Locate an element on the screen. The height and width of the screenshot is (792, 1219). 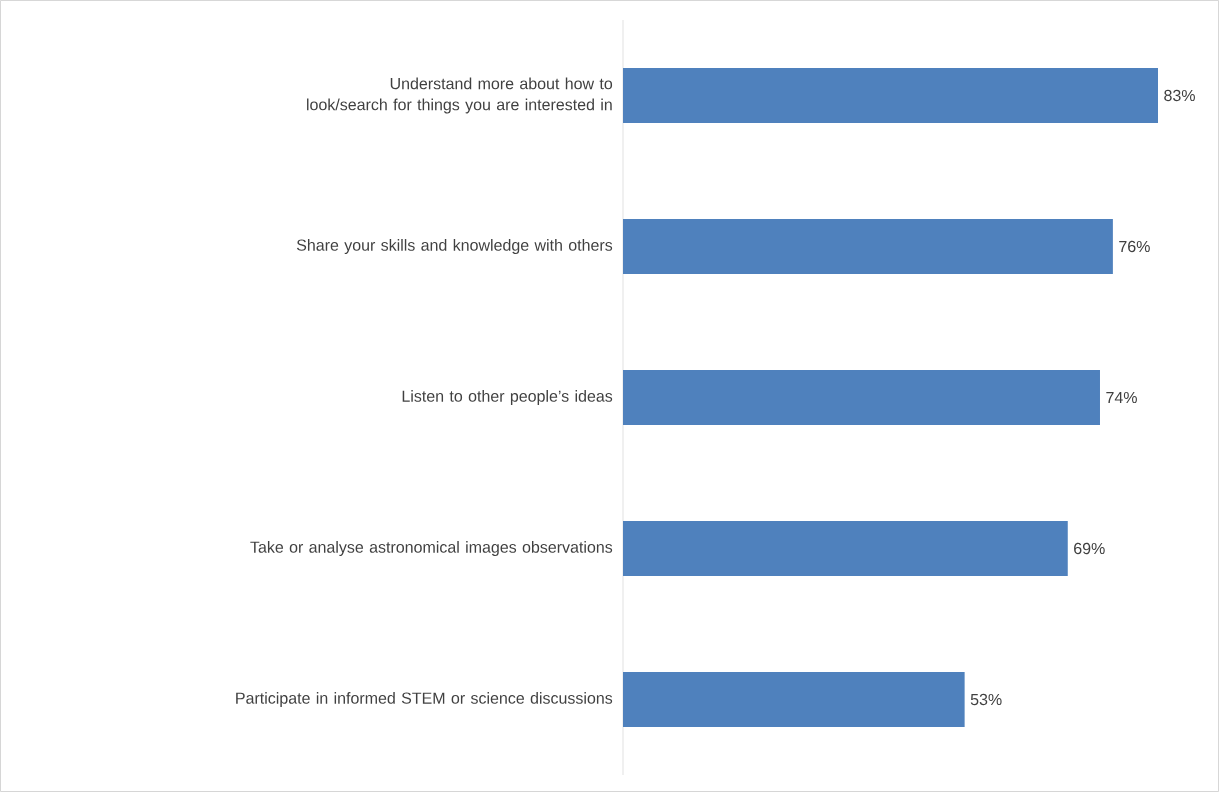
y-tick-label: Take or analyse astronomical images observations is located at coordinates (431, 548).